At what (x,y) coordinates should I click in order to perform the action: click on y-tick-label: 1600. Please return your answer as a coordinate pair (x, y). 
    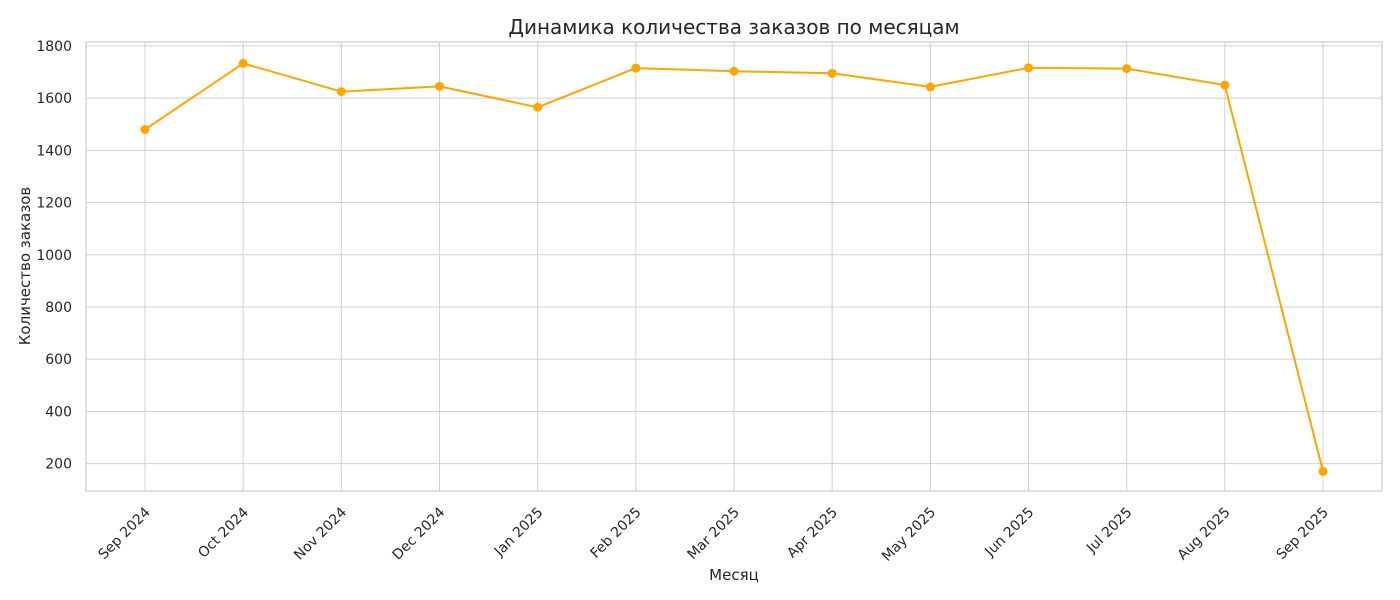
    Looking at the image, I should click on (54, 99).